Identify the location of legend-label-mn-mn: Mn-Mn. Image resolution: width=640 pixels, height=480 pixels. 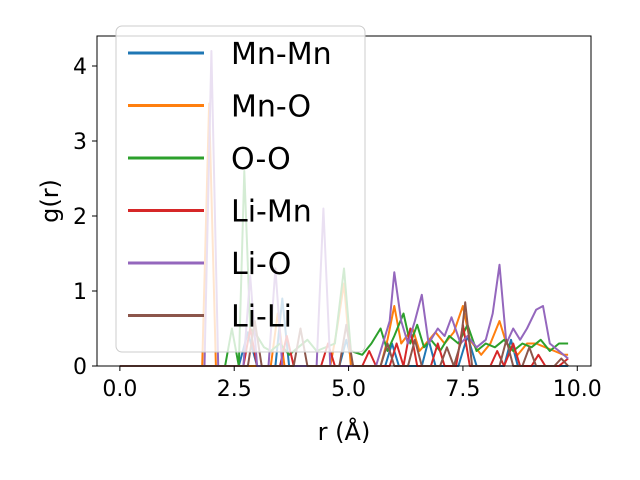
(281, 54).